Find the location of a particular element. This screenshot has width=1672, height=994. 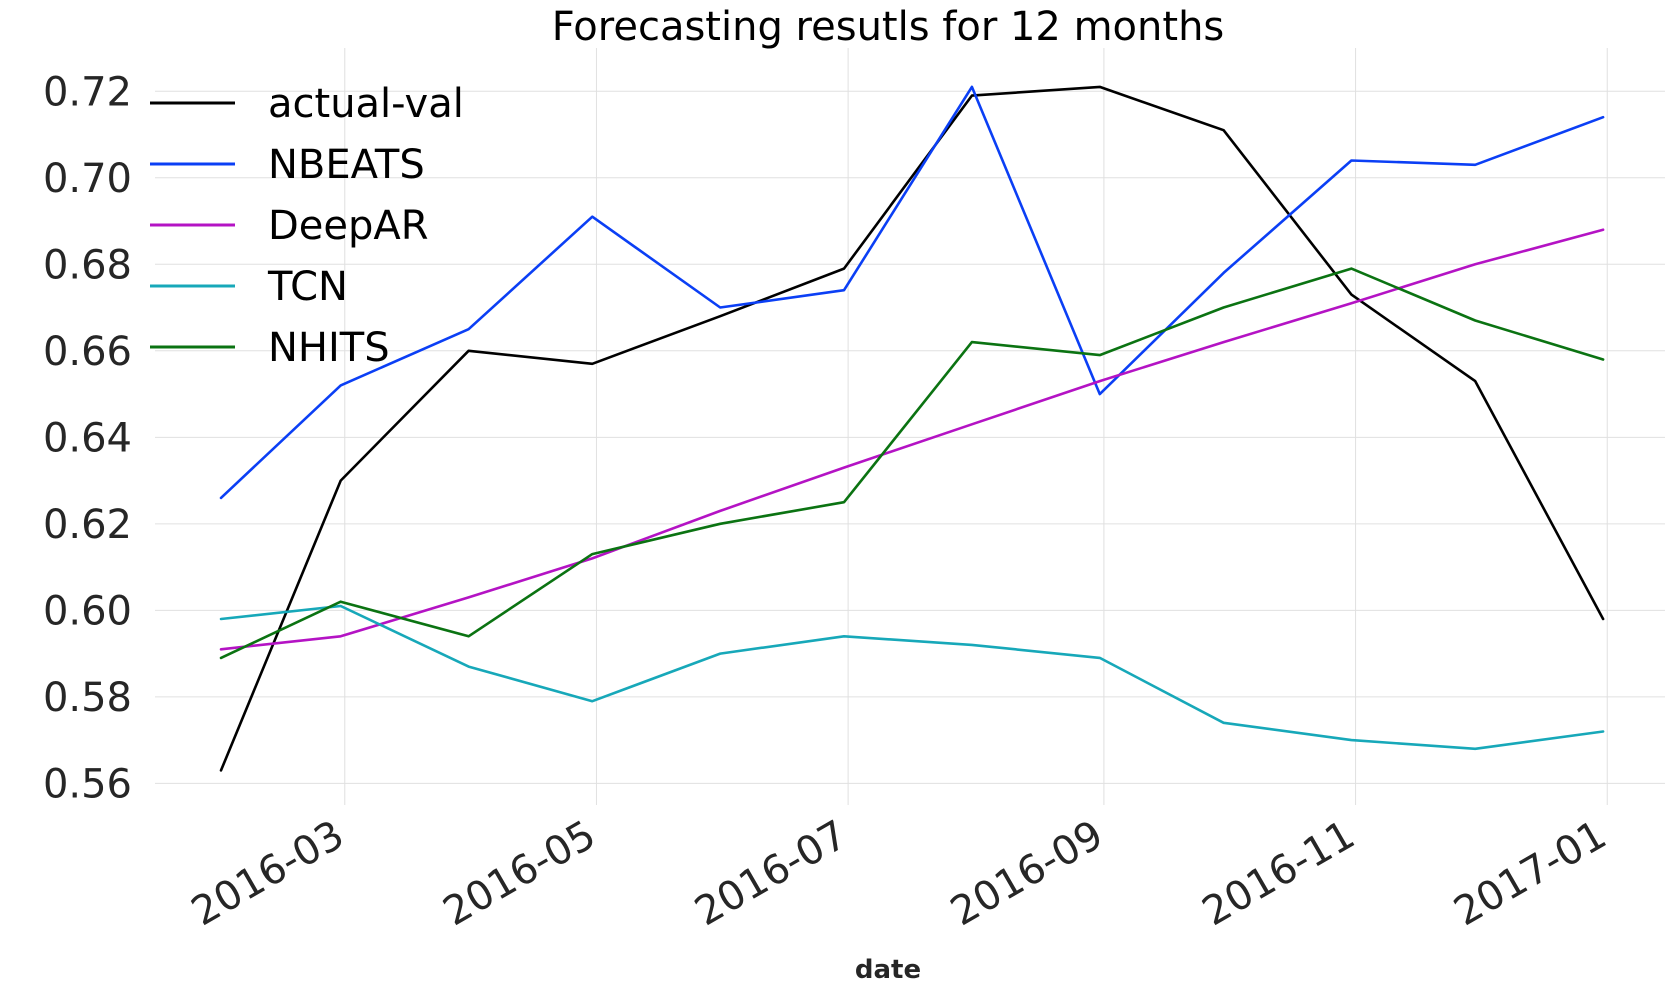

y-tick-label: 0.56 is located at coordinates (87, 784).